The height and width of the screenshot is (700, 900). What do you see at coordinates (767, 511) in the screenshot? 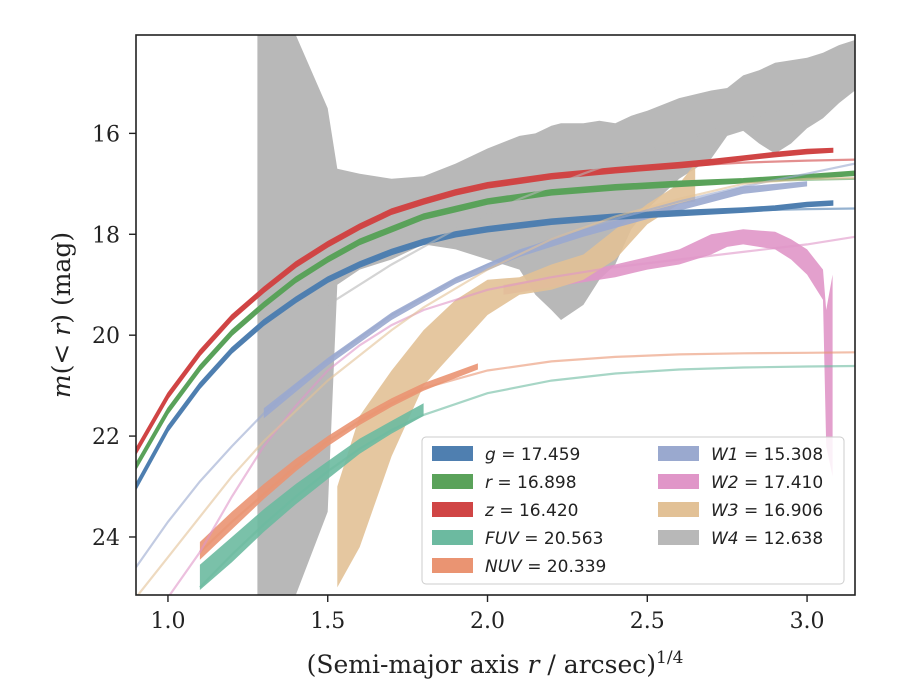
I see `legend-label: W3 = 16.906` at bounding box center [767, 511].